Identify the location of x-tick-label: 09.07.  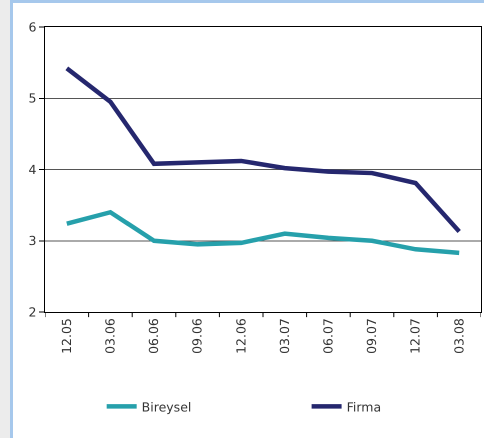
(372, 336).